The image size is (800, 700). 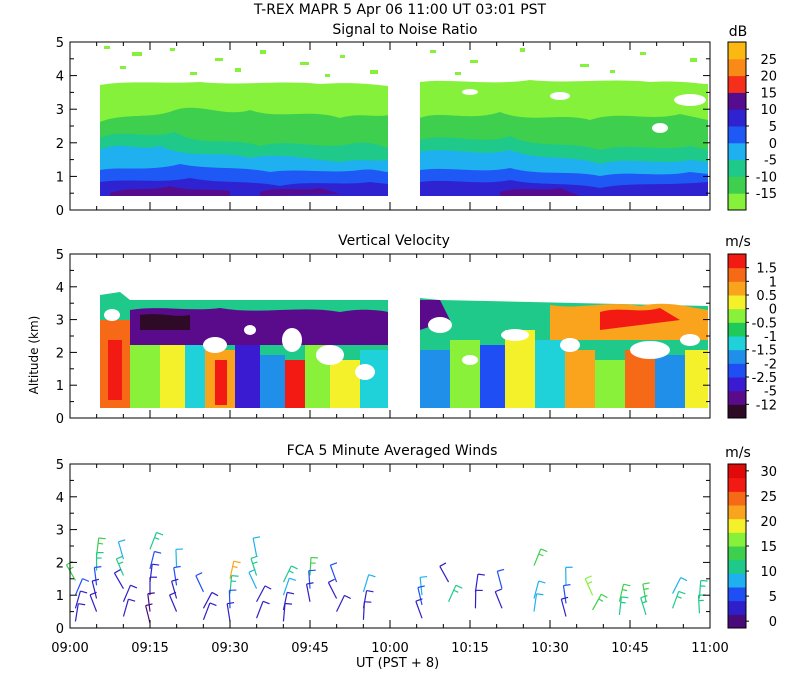 What do you see at coordinates (392, 451) in the screenshot?
I see `wind-panel-title: FCA 5 Minute Averaged Winds` at bounding box center [392, 451].